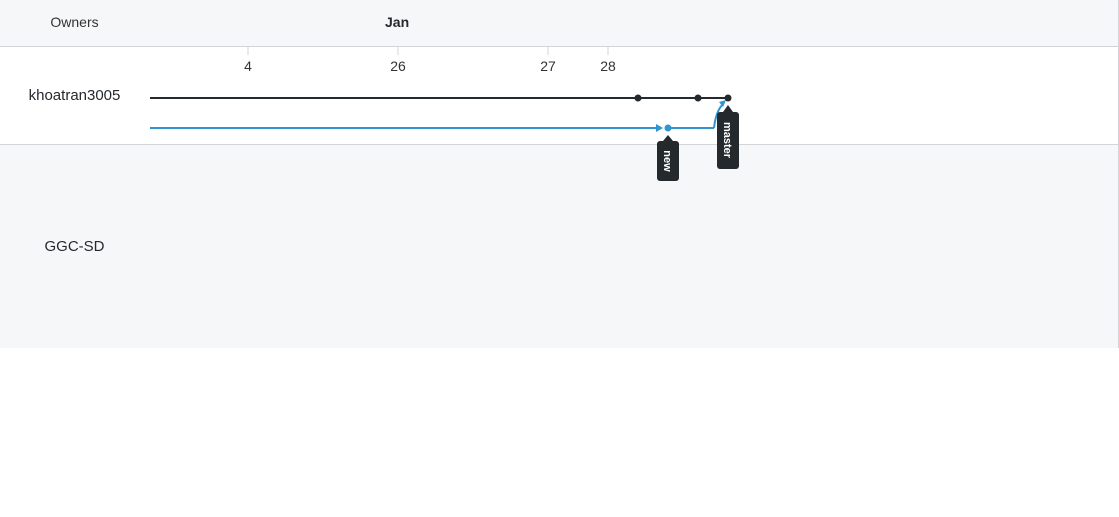 Image resolution: width=1119 pixels, height=517 pixels. What do you see at coordinates (397, 22) in the screenshot?
I see `month-label: Jan` at bounding box center [397, 22].